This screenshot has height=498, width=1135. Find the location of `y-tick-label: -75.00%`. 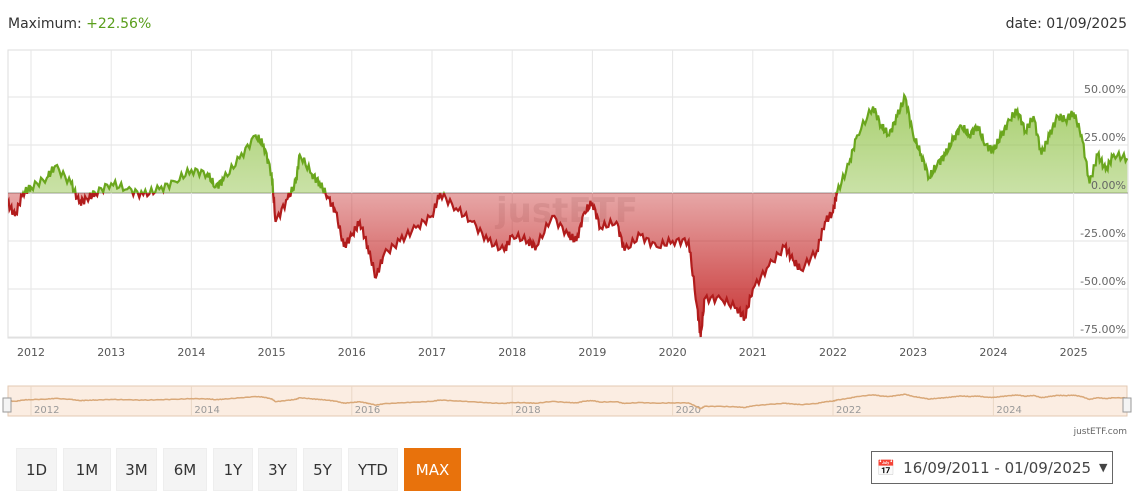

y-tick-label: -75.00% is located at coordinates (1103, 329).